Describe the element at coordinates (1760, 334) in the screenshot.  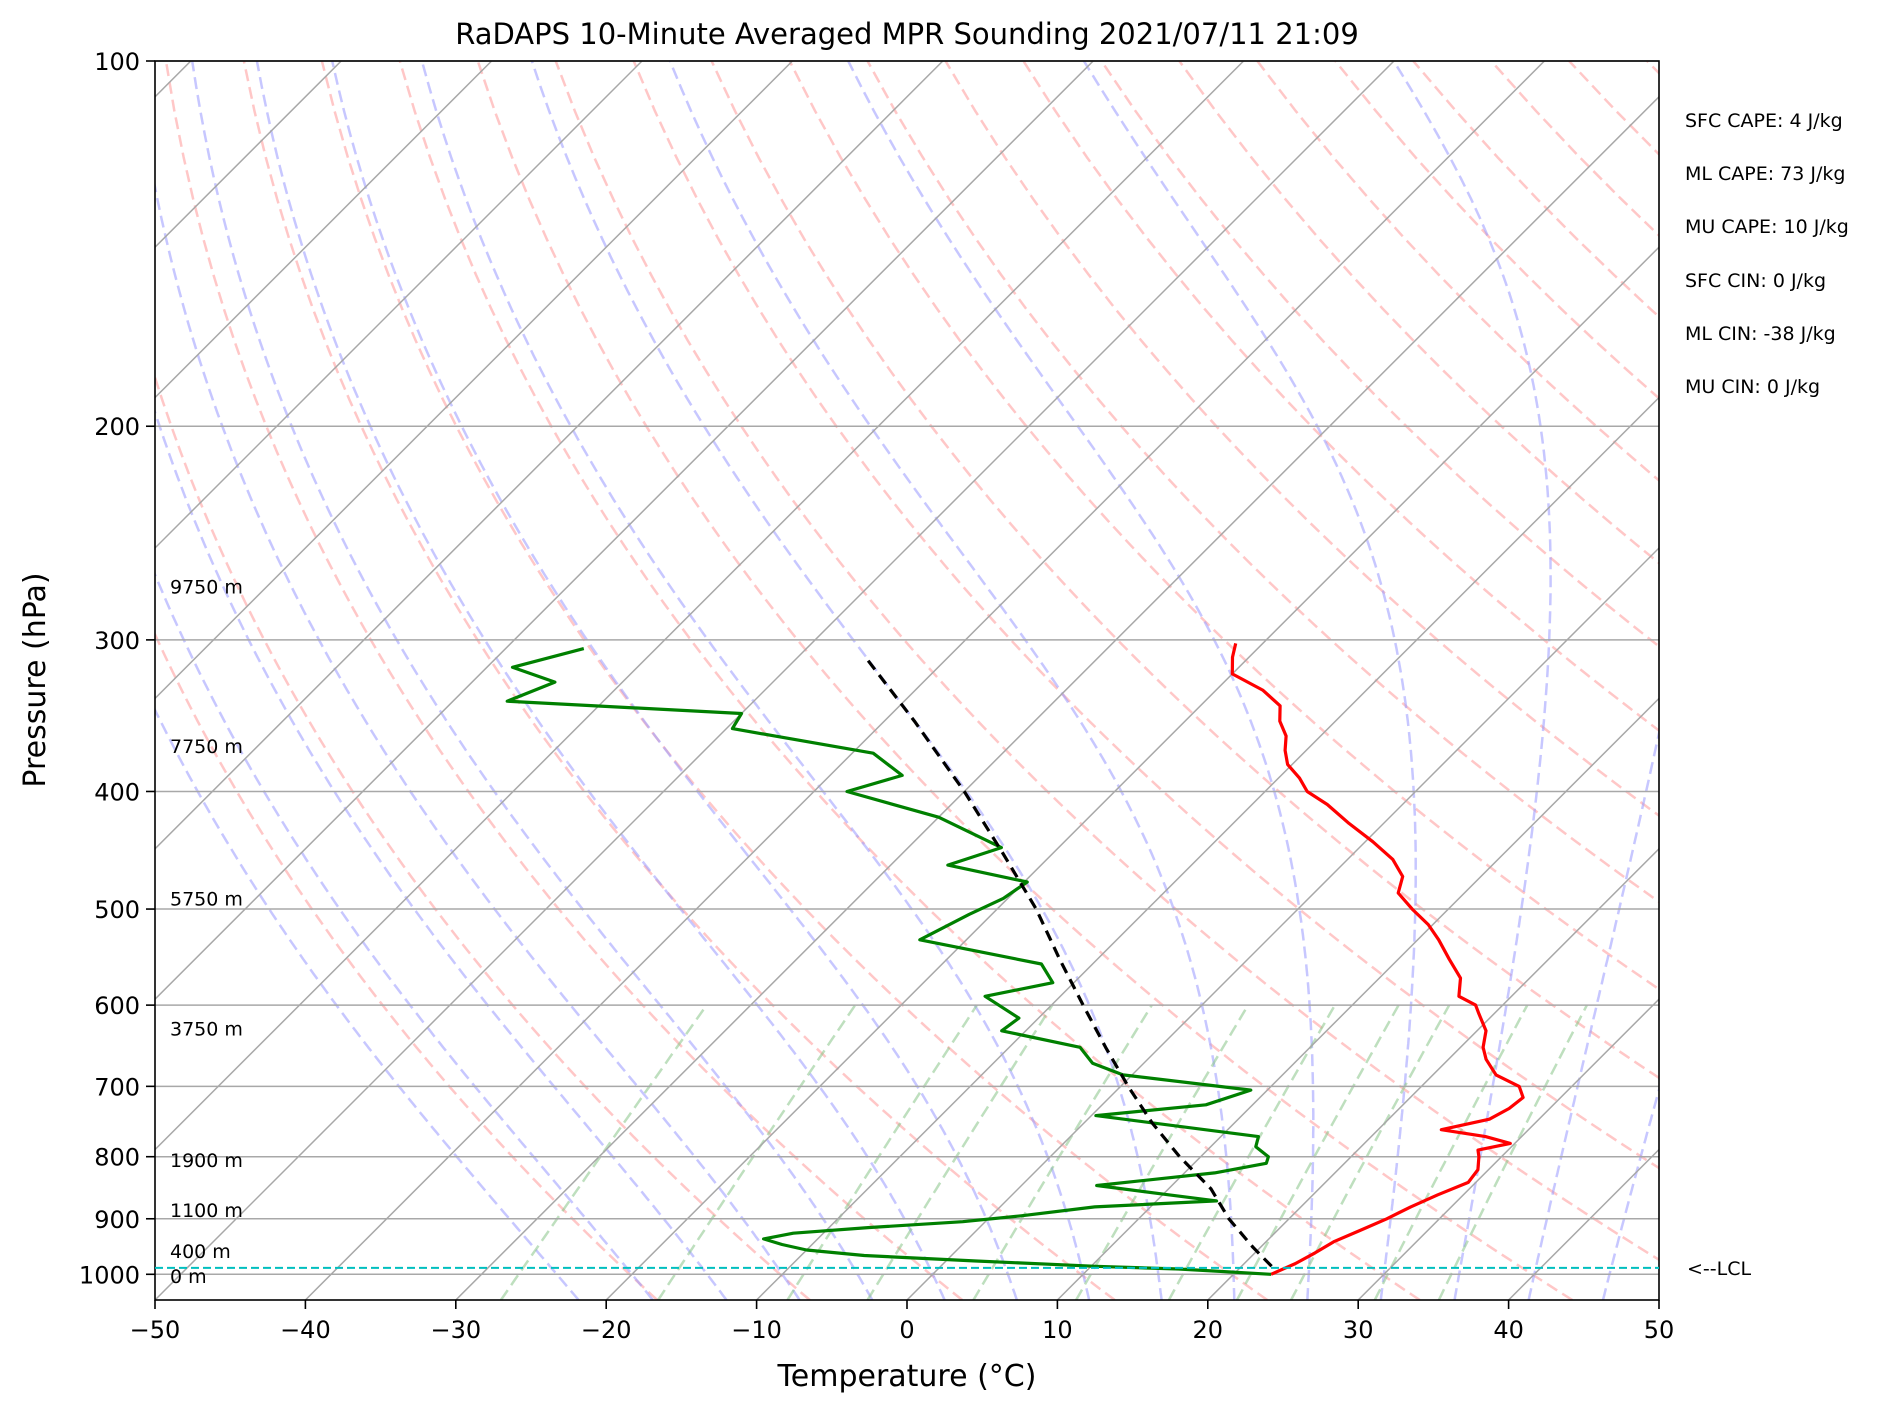
I see `ml-cin-text: ML CIN: -38 J/kg` at that location.